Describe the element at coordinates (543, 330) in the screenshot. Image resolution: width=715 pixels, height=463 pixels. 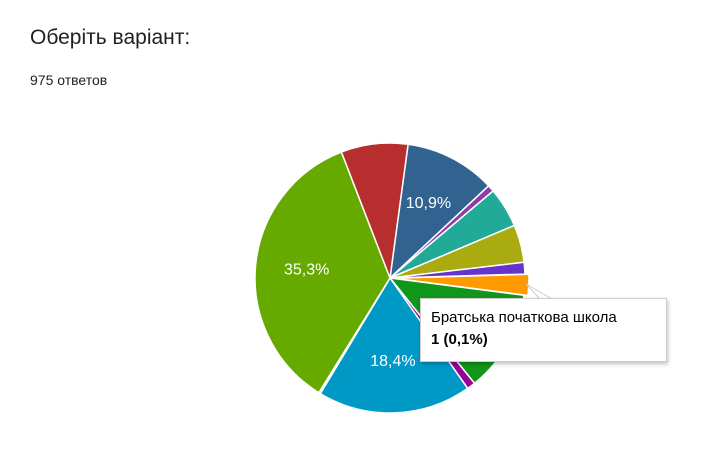
I see `tooltip: Братська початкова школа 1 (0,1%)` at that location.